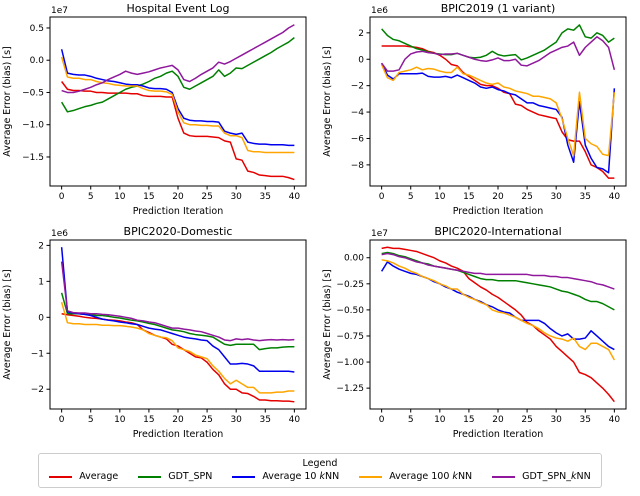  I want to click on y-tick-label: −0.50, so click(350, 311).